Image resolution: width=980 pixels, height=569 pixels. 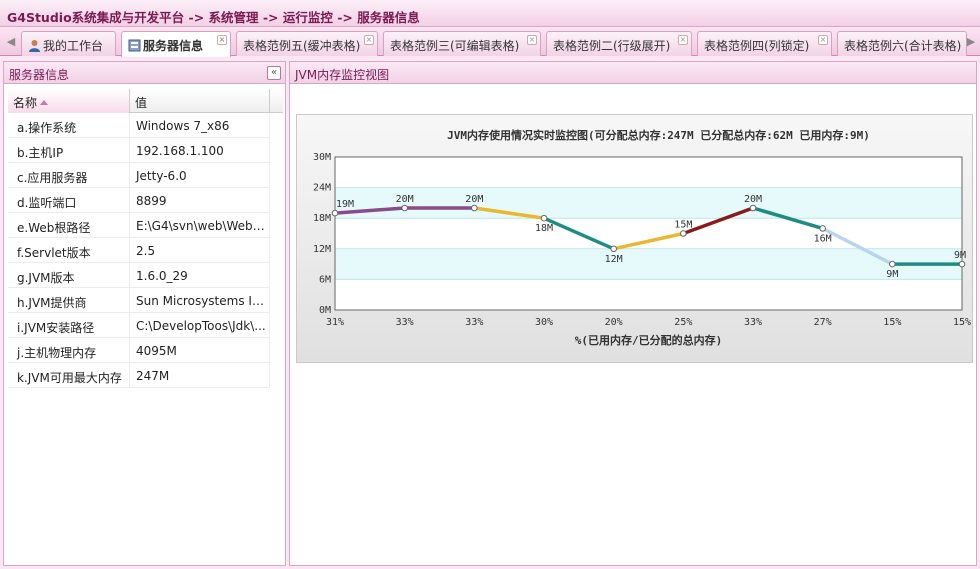 What do you see at coordinates (325, 310) in the screenshot?
I see `y-tick-label: 0M` at bounding box center [325, 310].